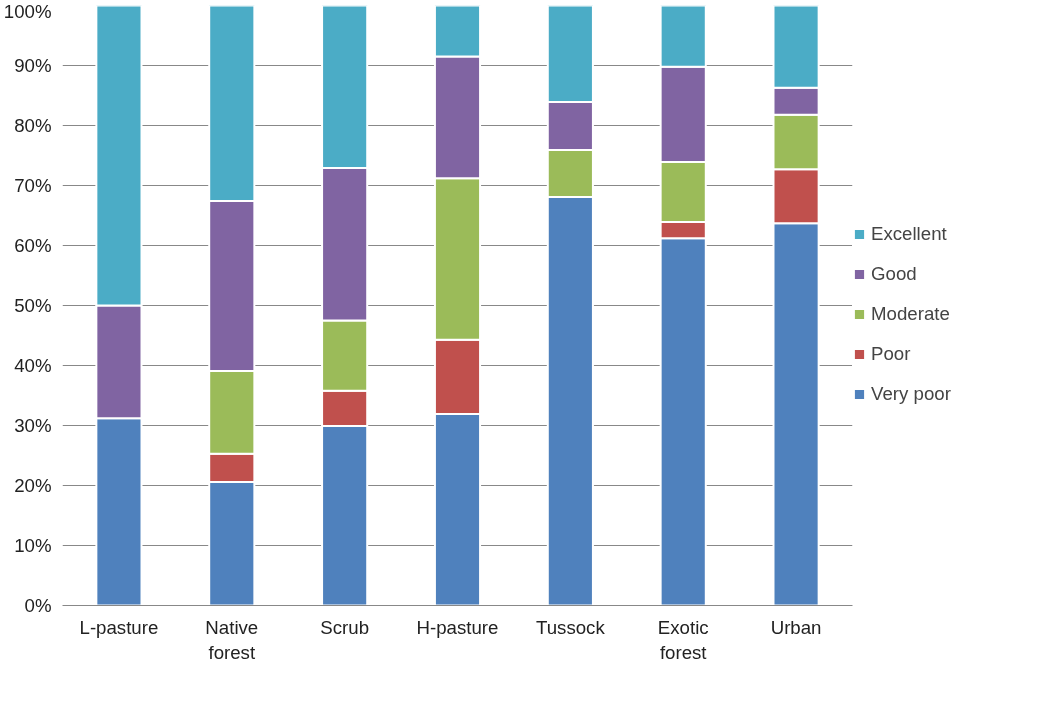 The height and width of the screenshot is (704, 1050). Describe the element at coordinates (911, 394) in the screenshot. I see `legend-label: Very poor` at that location.